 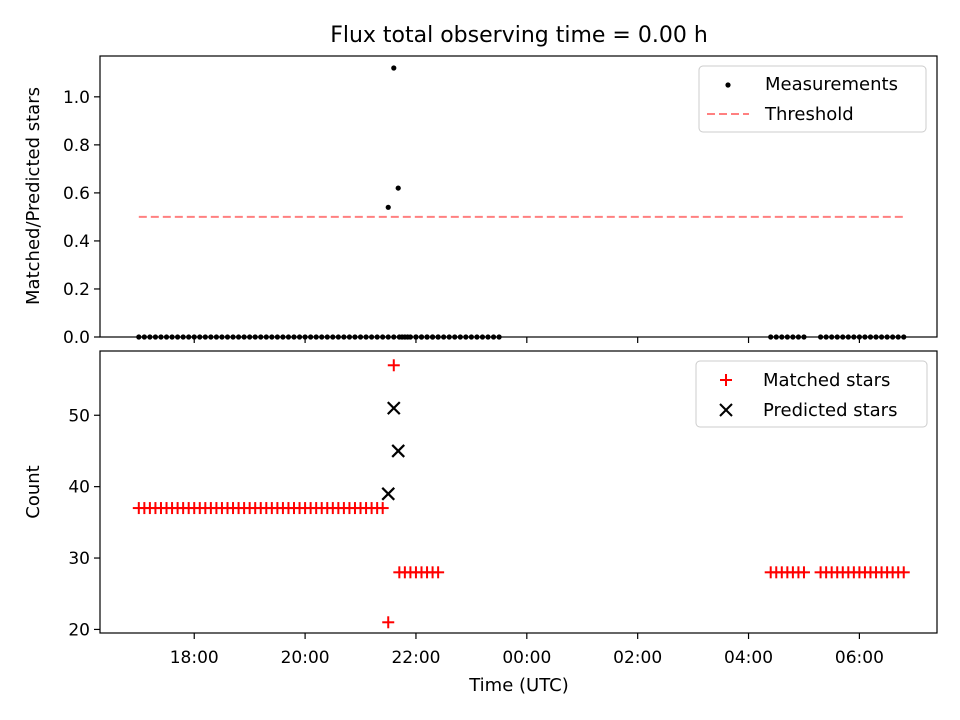 I want to click on y-tick-label: 30, so click(x=79, y=559).